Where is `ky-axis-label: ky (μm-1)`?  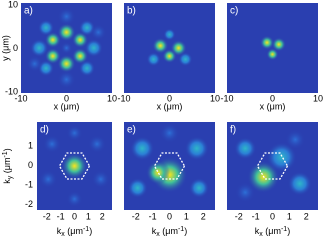 ky-axis-label: ky (μm-1) is located at coordinates (8, 165).